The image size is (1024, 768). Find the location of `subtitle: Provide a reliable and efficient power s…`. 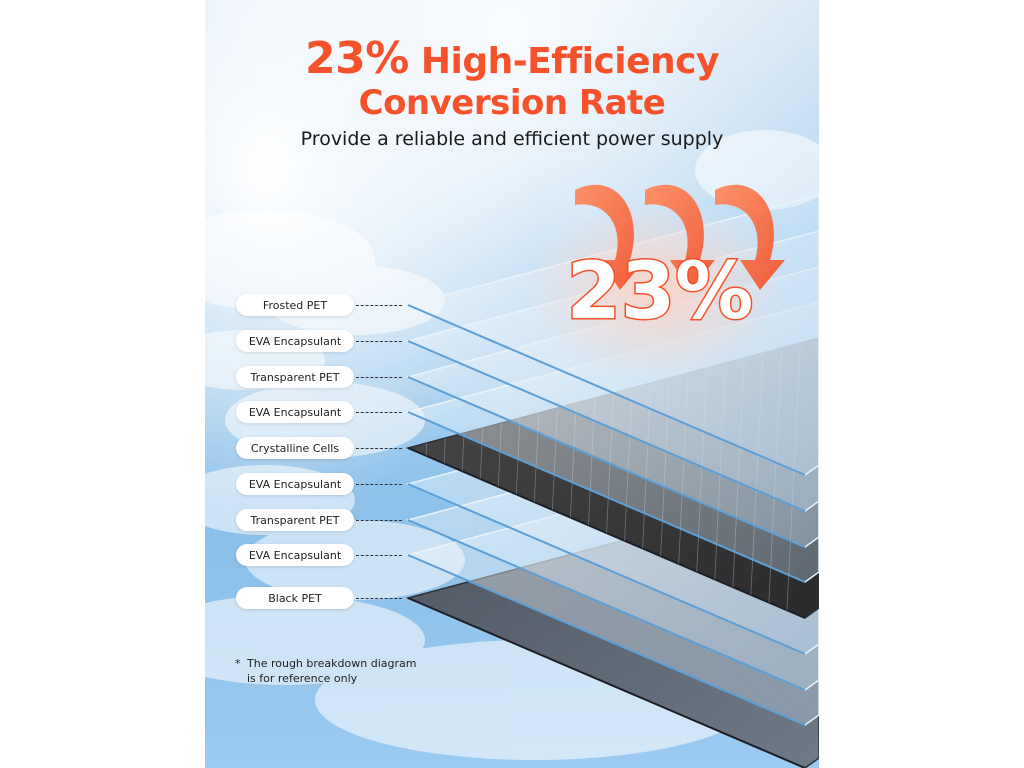

subtitle: Provide a reliable and efficient power s… is located at coordinates (512, 139).